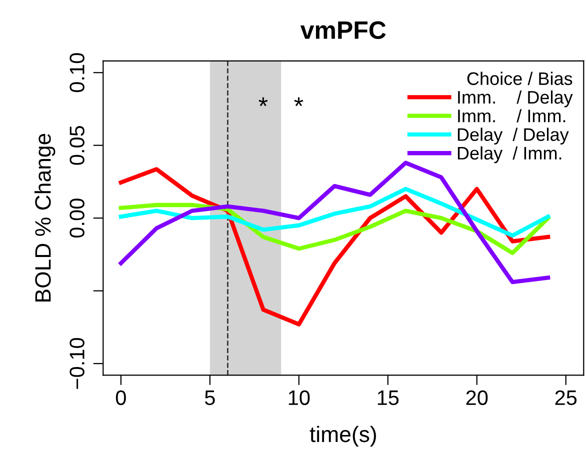  Describe the element at coordinates (77, 218) in the screenshot. I see `y-tick-label: 0.00` at that location.